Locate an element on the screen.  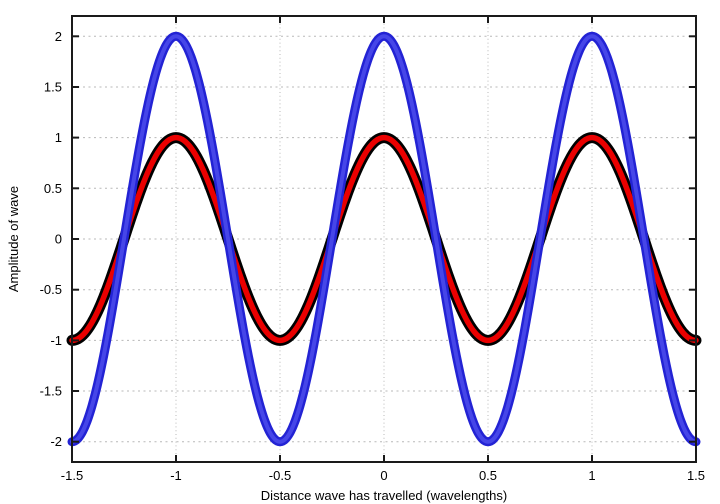
y-tick-label: 1.5 is located at coordinates (53, 86).